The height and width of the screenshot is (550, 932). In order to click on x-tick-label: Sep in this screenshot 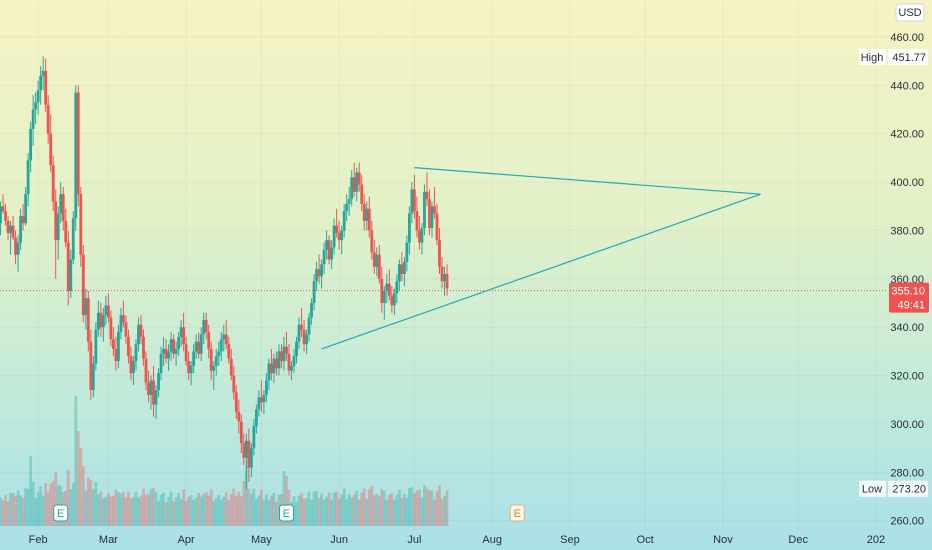, I will do `click(570, 540)`.